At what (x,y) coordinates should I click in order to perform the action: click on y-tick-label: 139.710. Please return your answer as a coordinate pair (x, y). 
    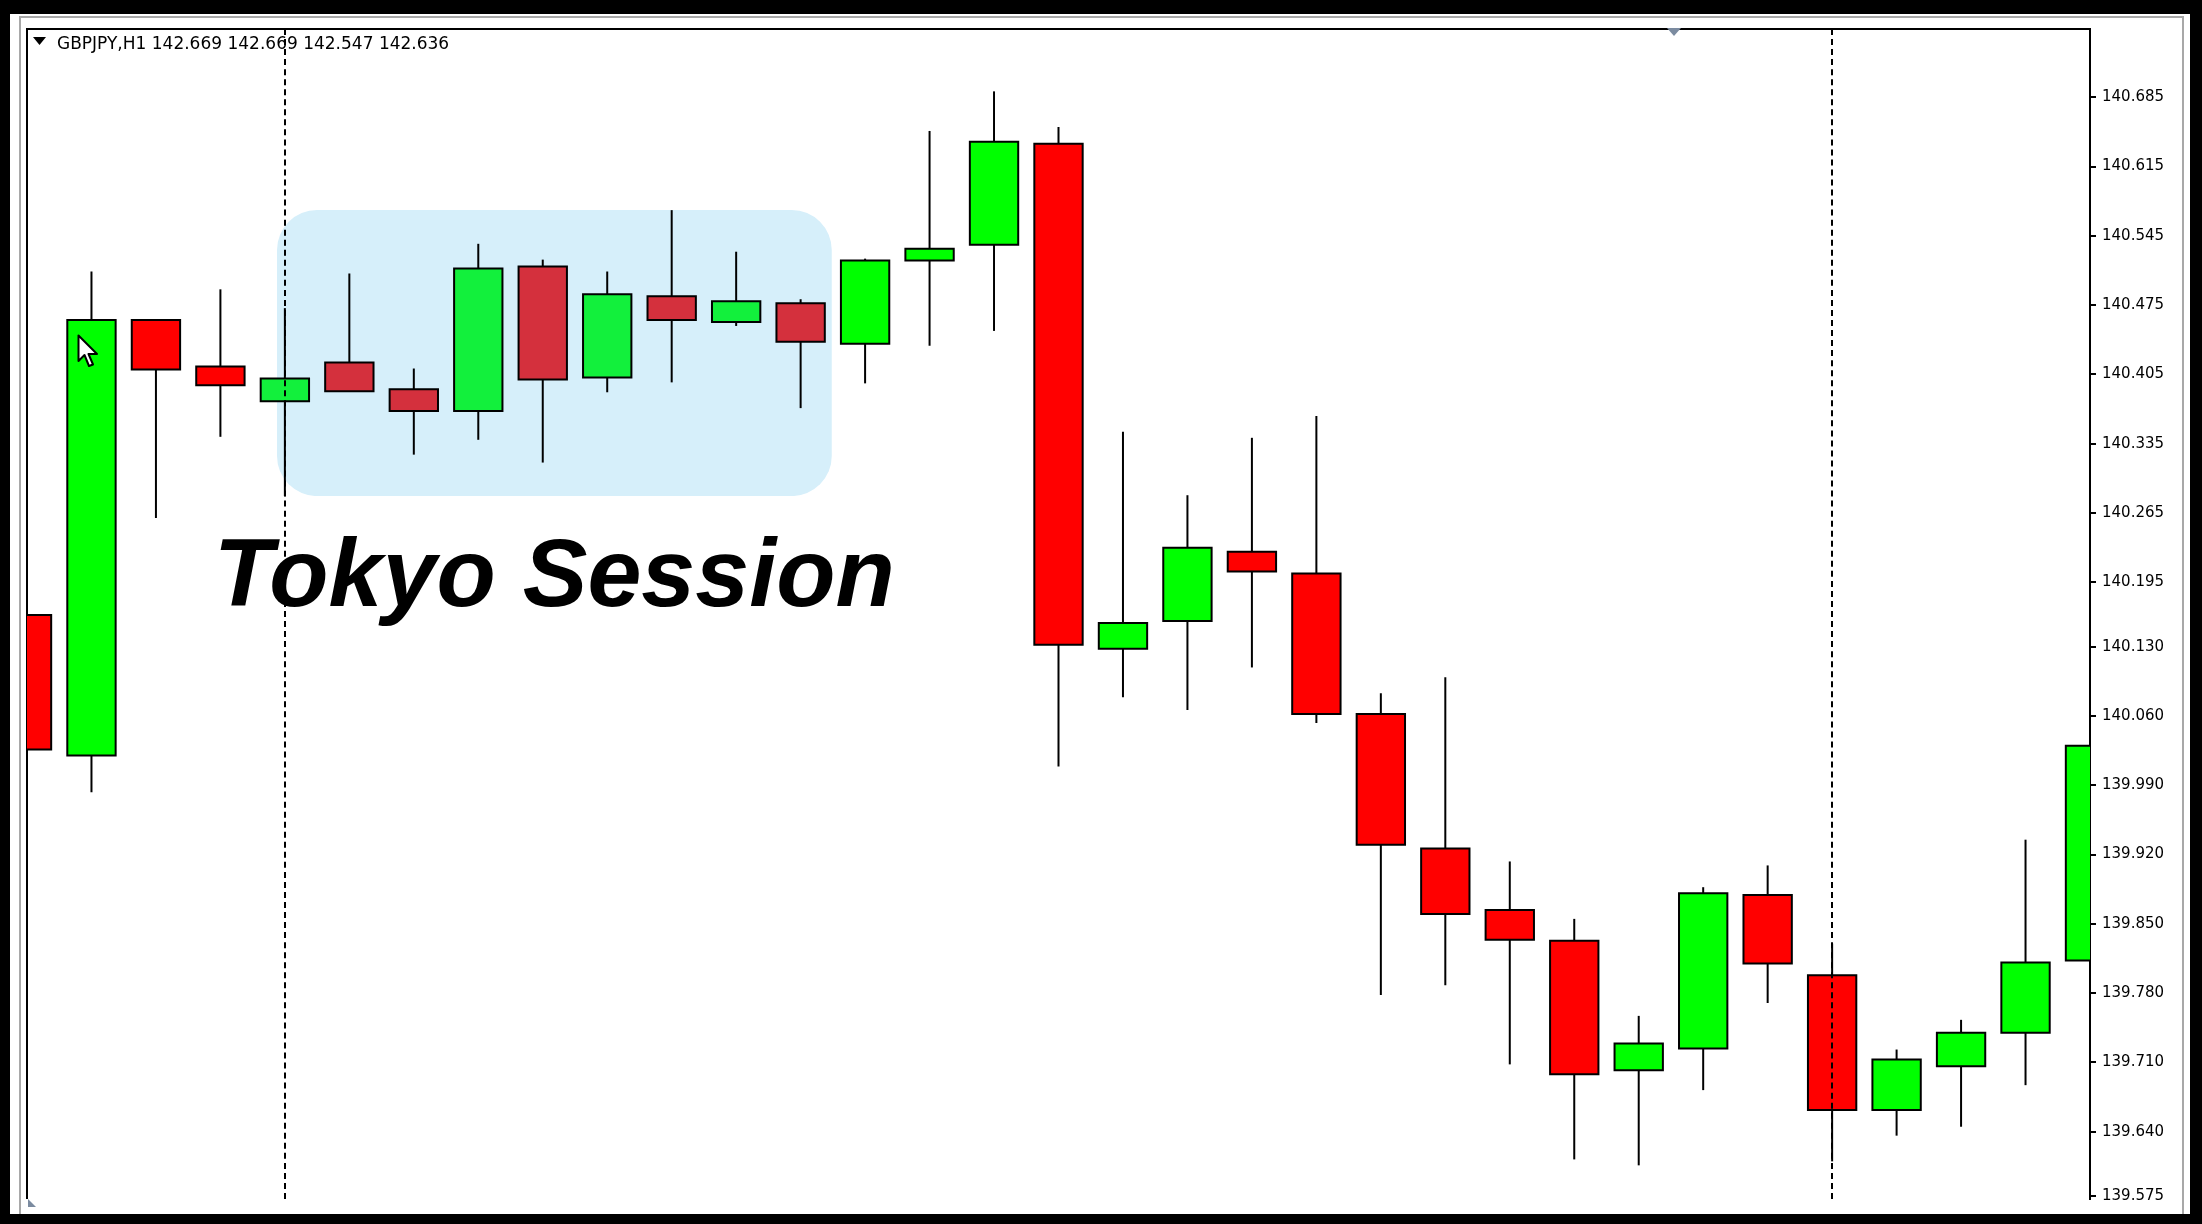
    Looking at the image, I should click on (2133, 1061).